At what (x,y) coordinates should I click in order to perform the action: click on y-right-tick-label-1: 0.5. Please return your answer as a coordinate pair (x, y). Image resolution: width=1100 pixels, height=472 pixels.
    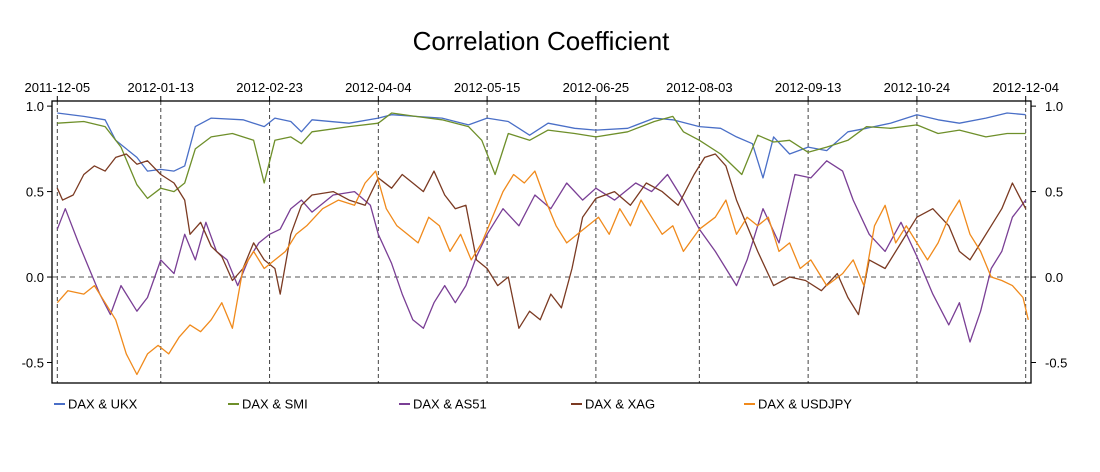
    Looking at the image, I should click on (1054, 192).